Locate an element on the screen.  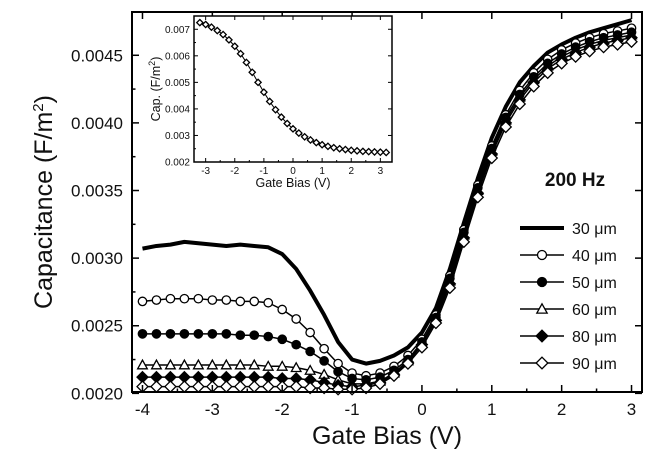
legend-swatch-marker-80-m is located at coordinates (542, 336).